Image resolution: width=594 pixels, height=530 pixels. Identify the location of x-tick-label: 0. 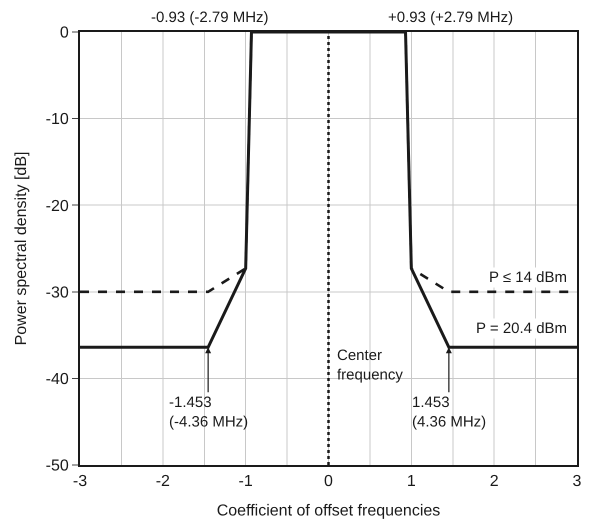
(329, 481).